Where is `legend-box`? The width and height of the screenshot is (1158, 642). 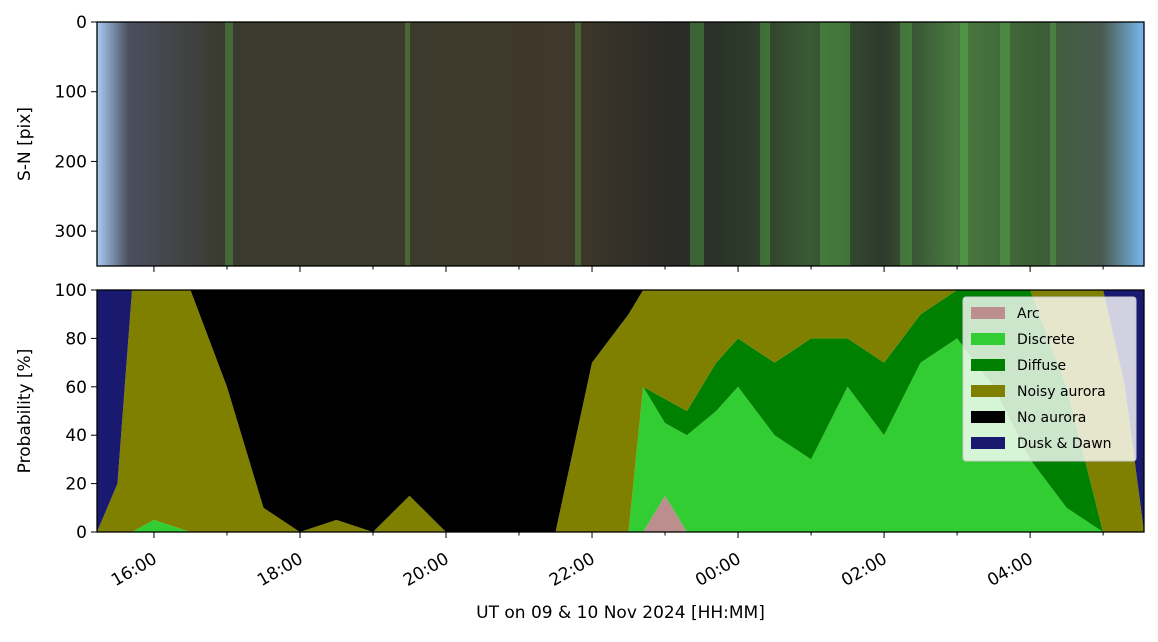 legend-box is located at coordinates (1049, 379).